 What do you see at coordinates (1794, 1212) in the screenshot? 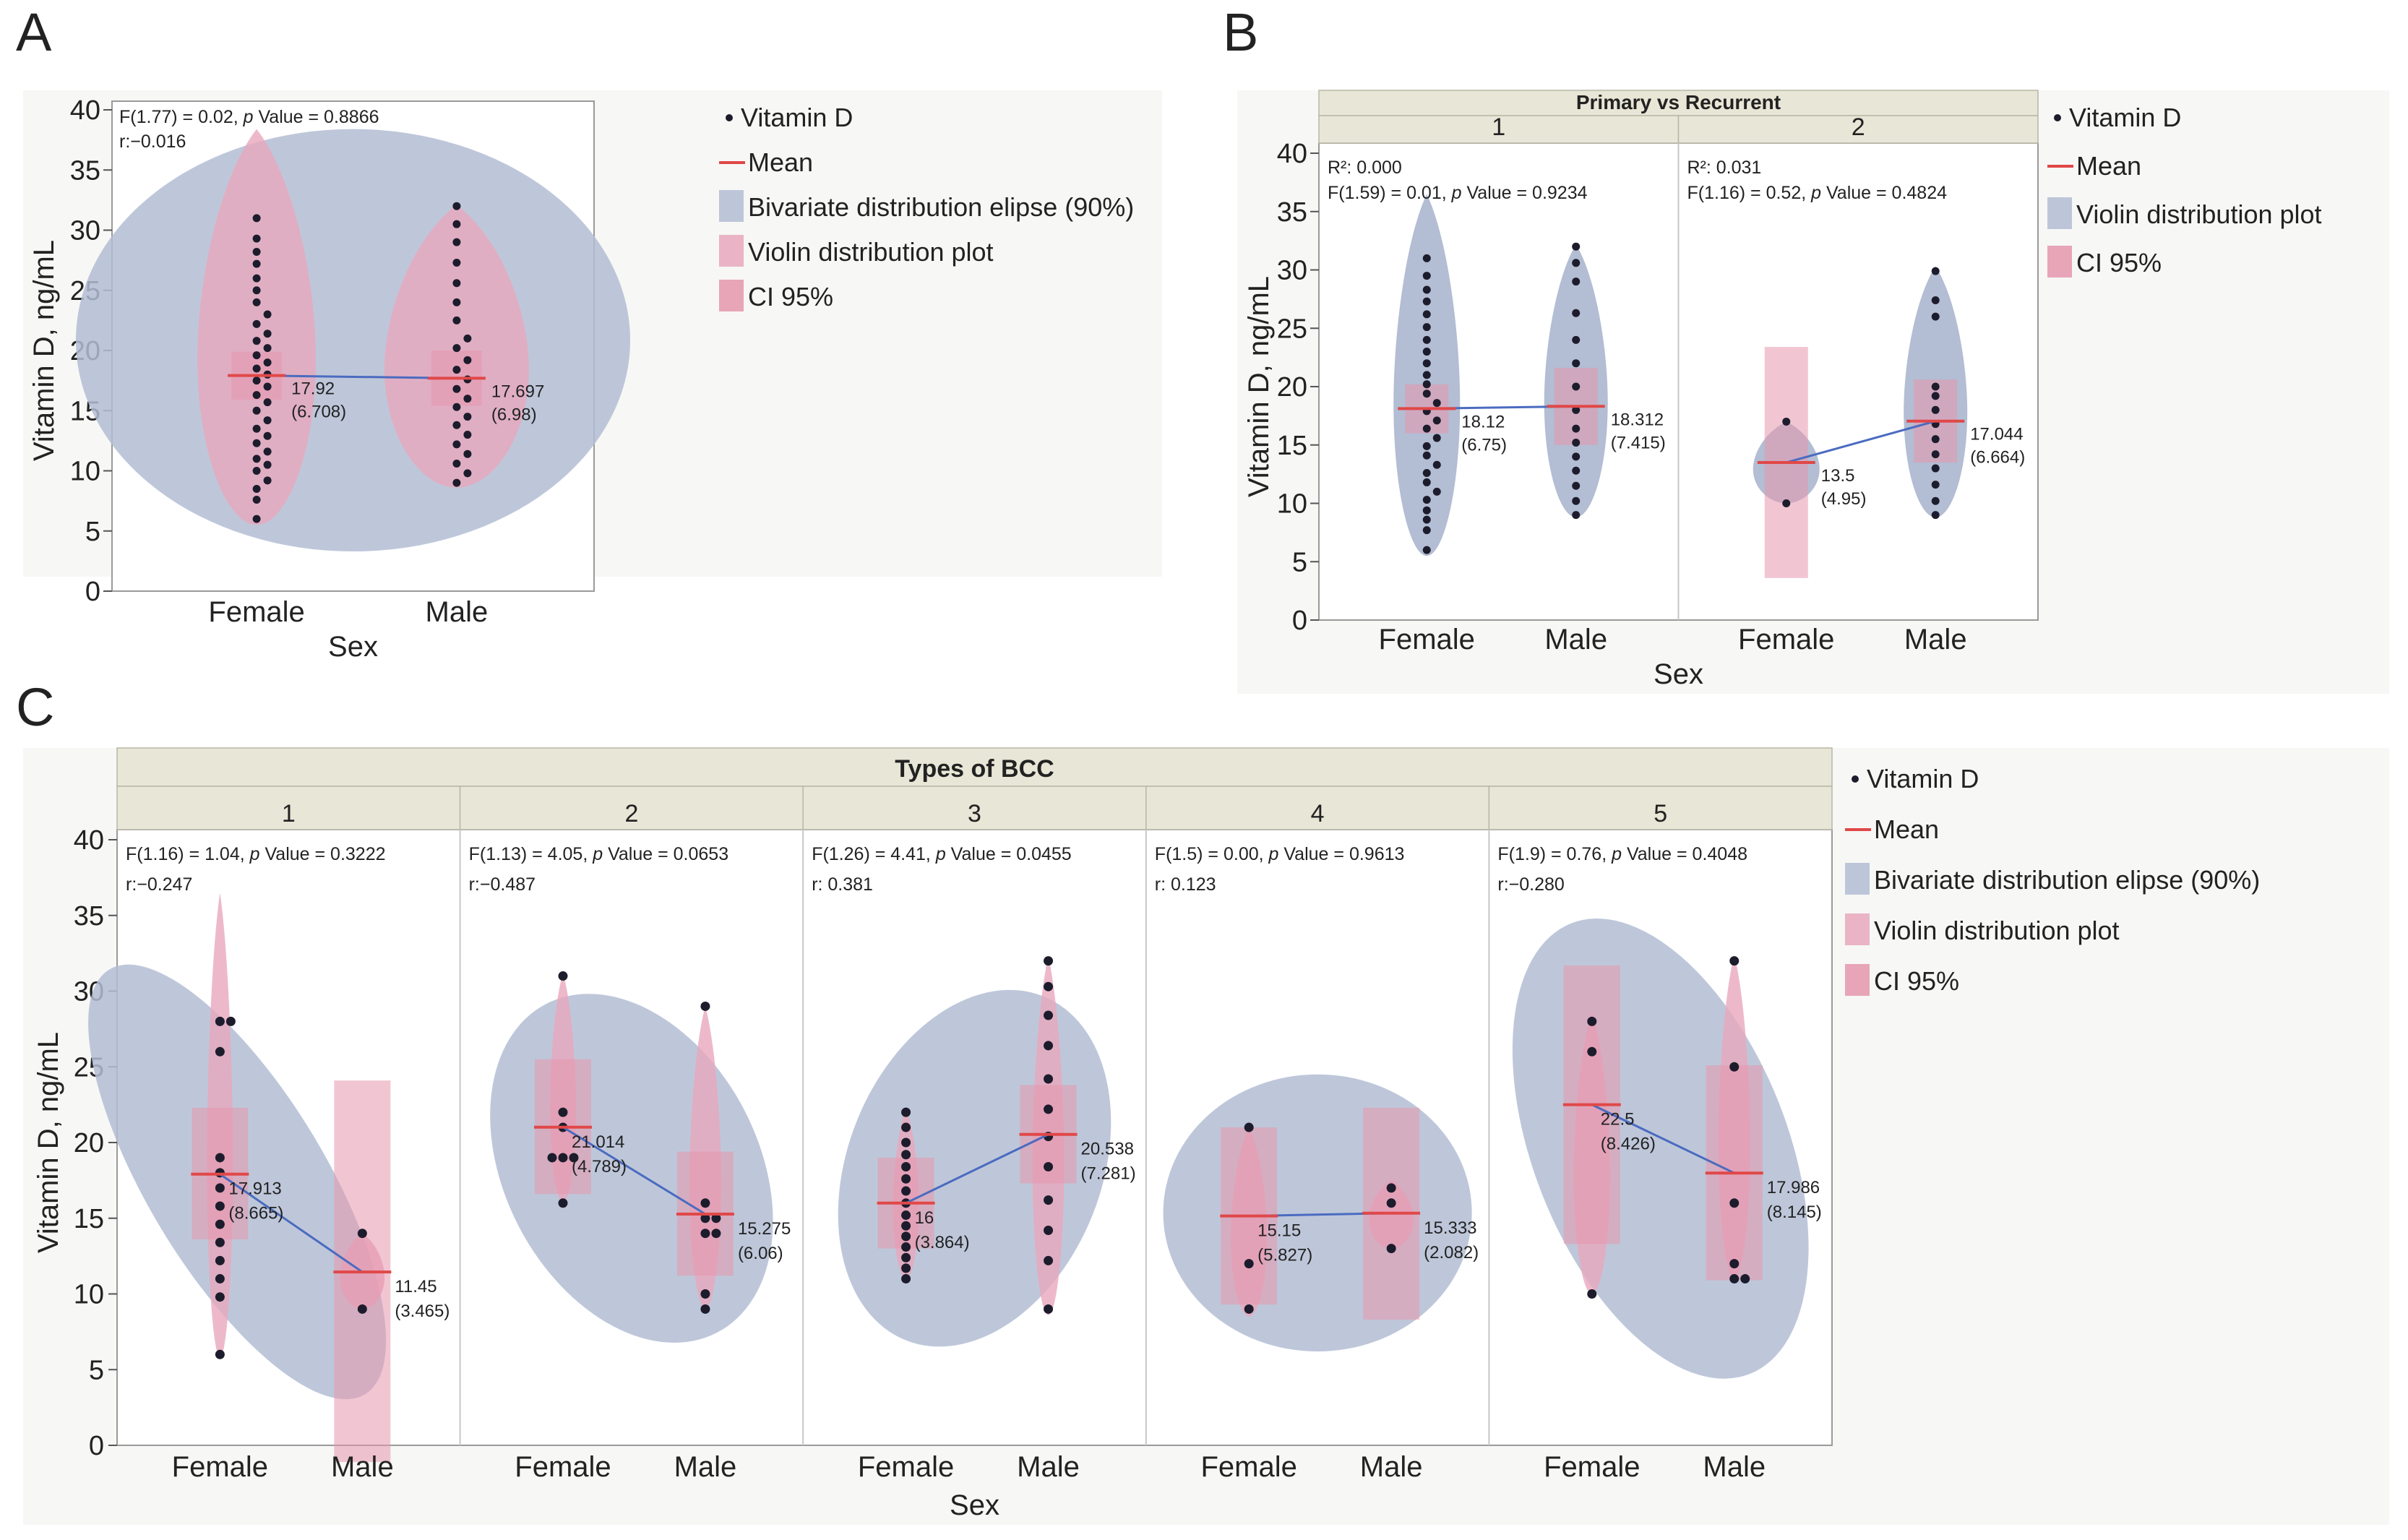
I see `sd-value-label: (8.145)` at bounding box center [1794, 1212].